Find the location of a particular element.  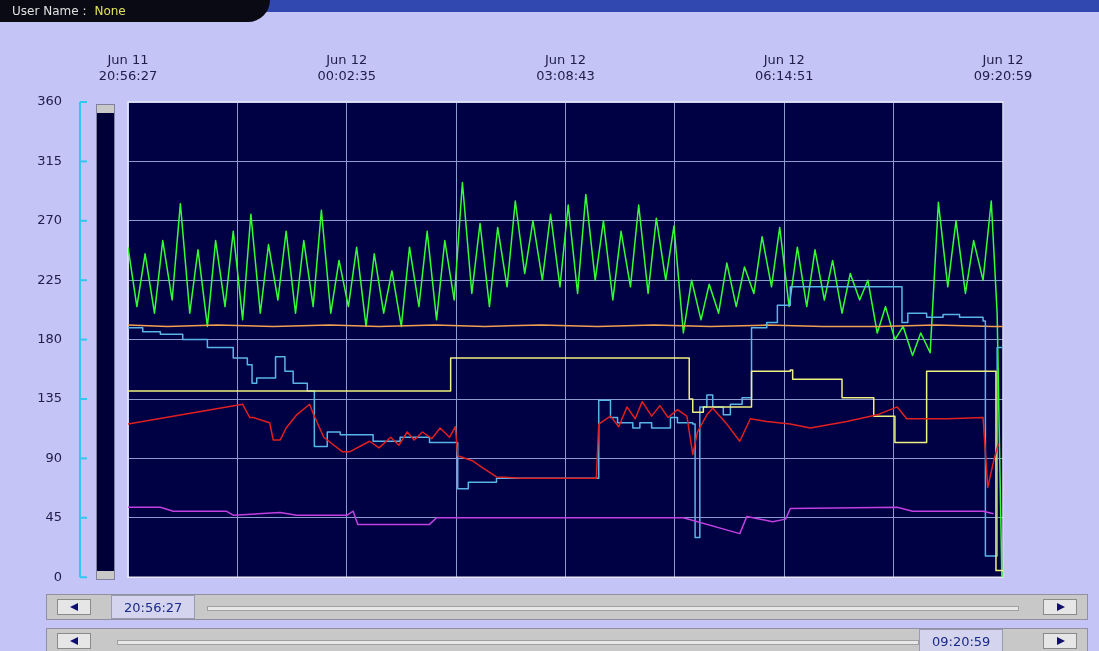

y-tick-label: 45 is located at coordinates (53, 517).